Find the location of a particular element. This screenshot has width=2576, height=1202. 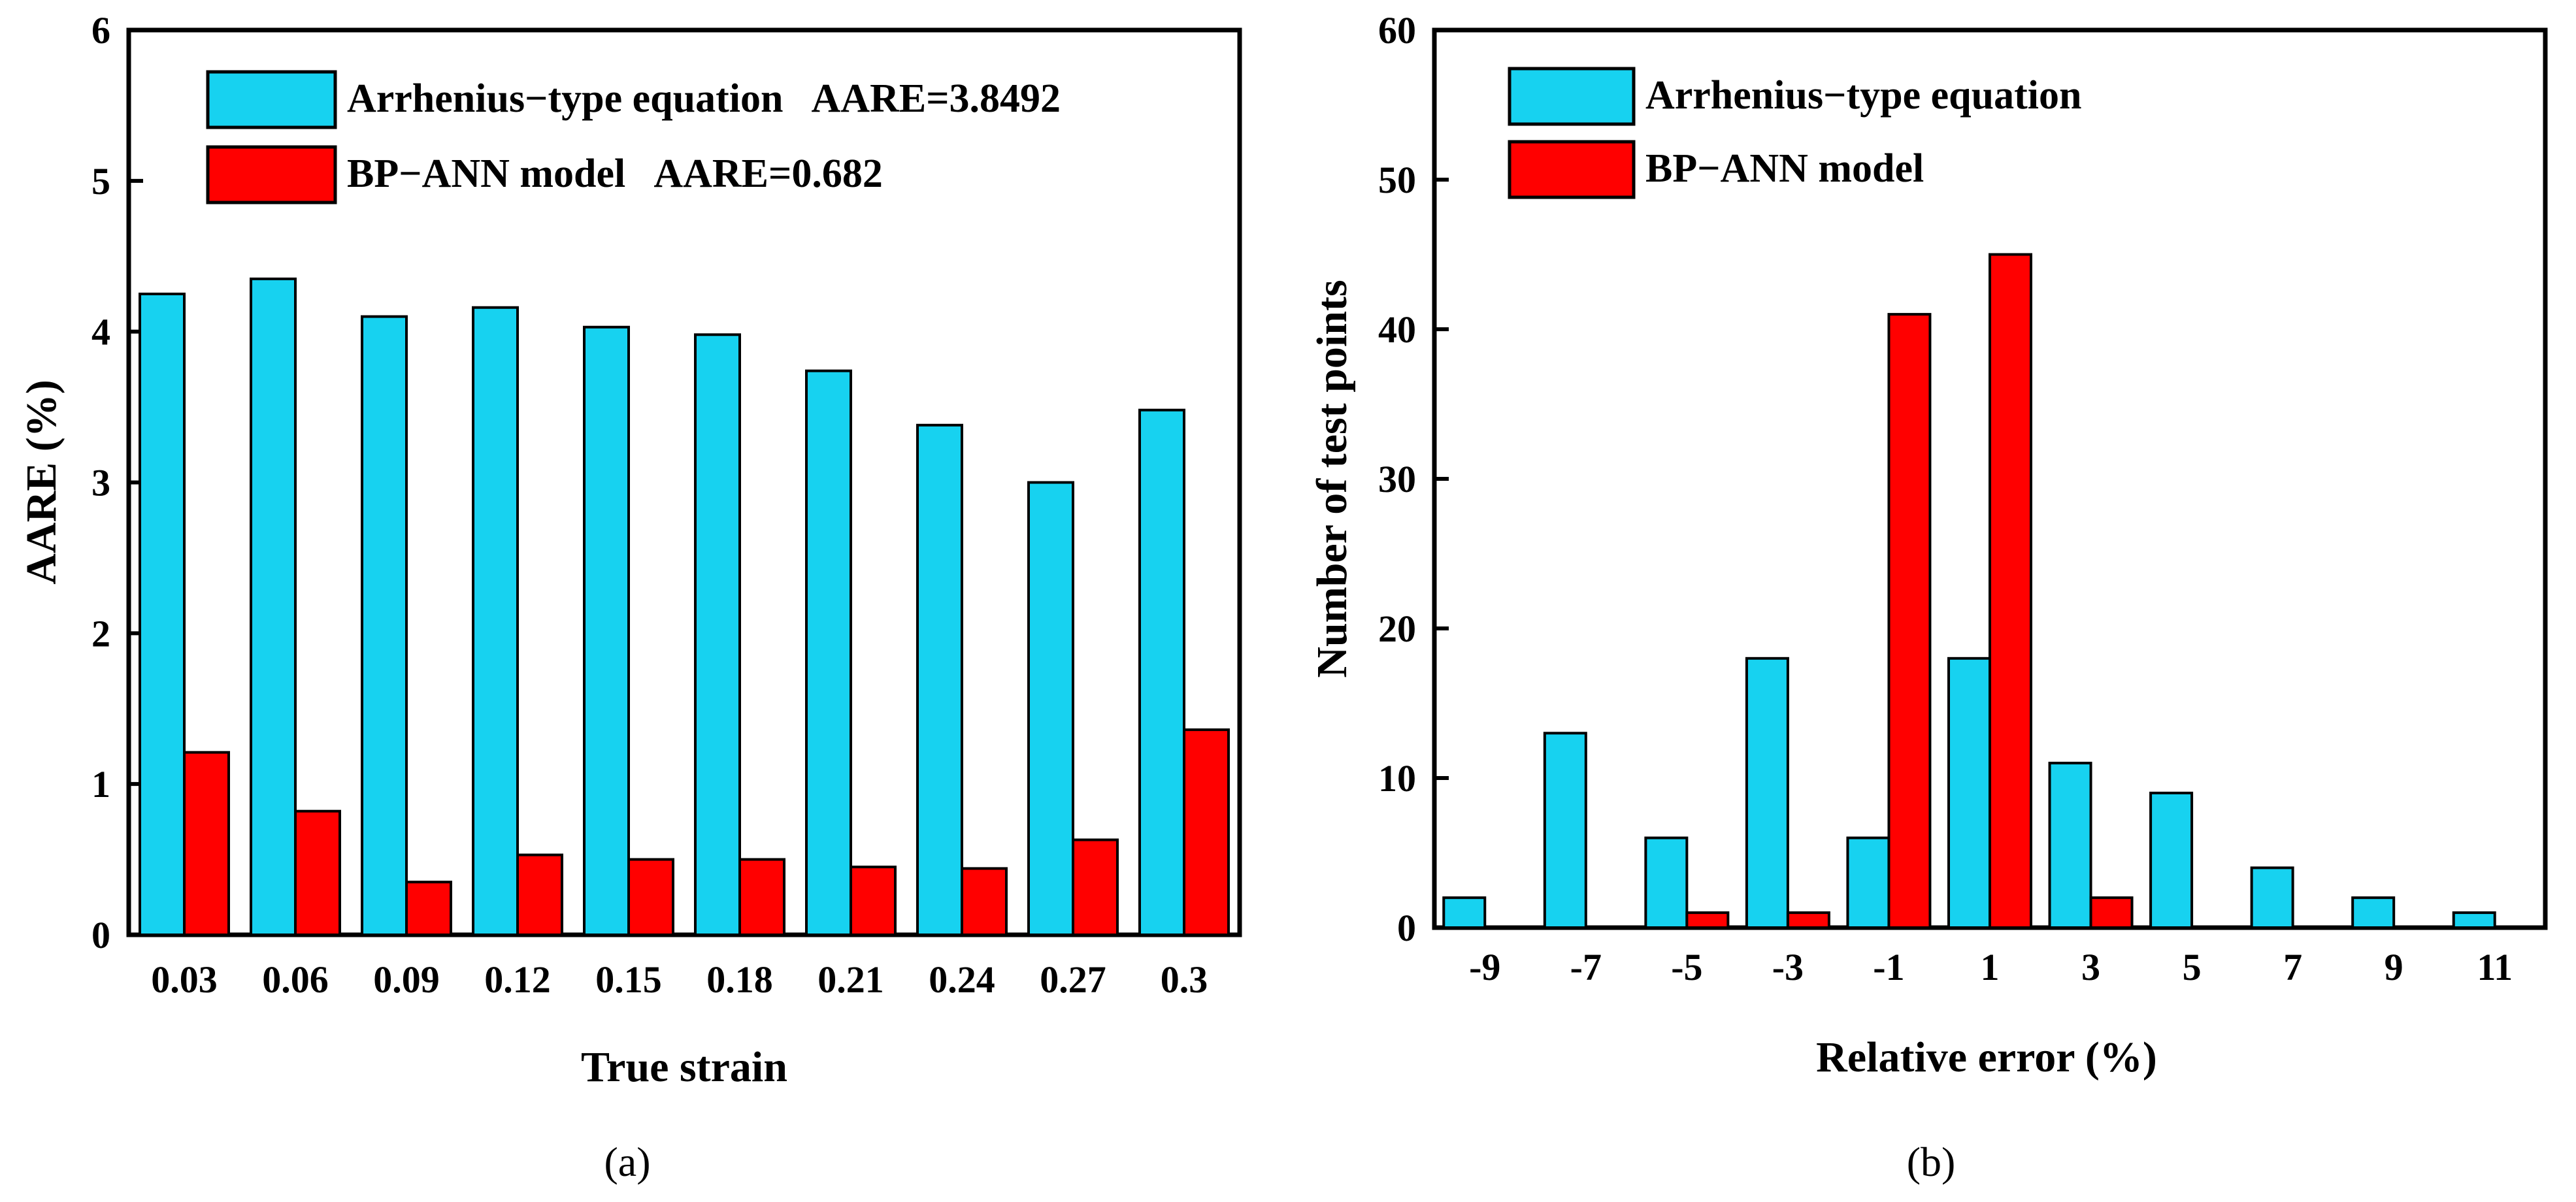

y-axis-title-a: AARE (%) is located at coordinates (41, 482).